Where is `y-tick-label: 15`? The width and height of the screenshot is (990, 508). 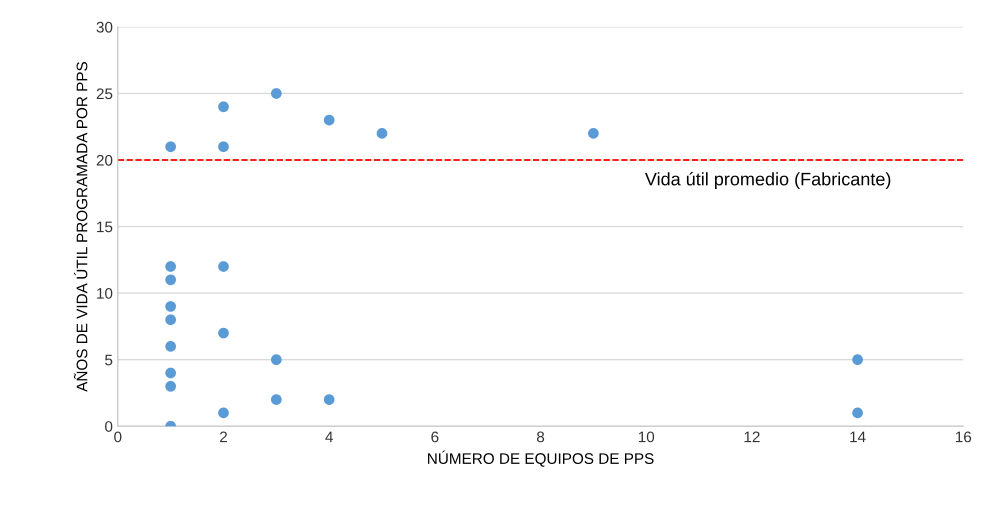 y-tick-label: 15 is located at coordinates (104, 227).